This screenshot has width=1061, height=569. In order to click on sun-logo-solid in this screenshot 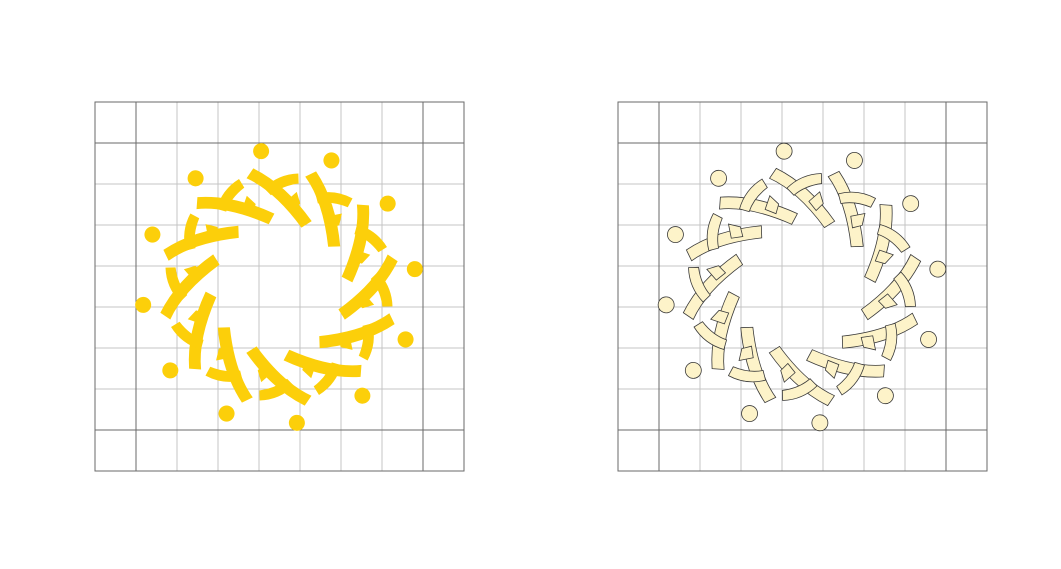, I will do `click(279, 287)`.